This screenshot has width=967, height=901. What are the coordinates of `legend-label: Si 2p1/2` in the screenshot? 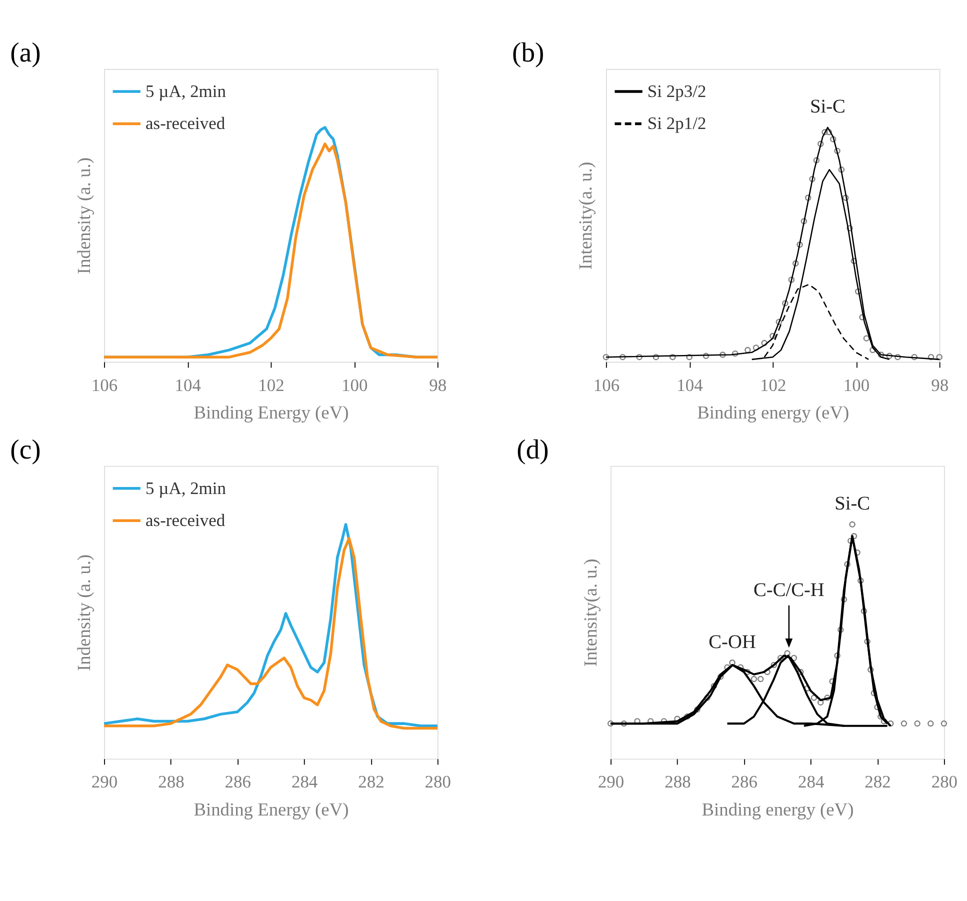 It's located at (676, 123).